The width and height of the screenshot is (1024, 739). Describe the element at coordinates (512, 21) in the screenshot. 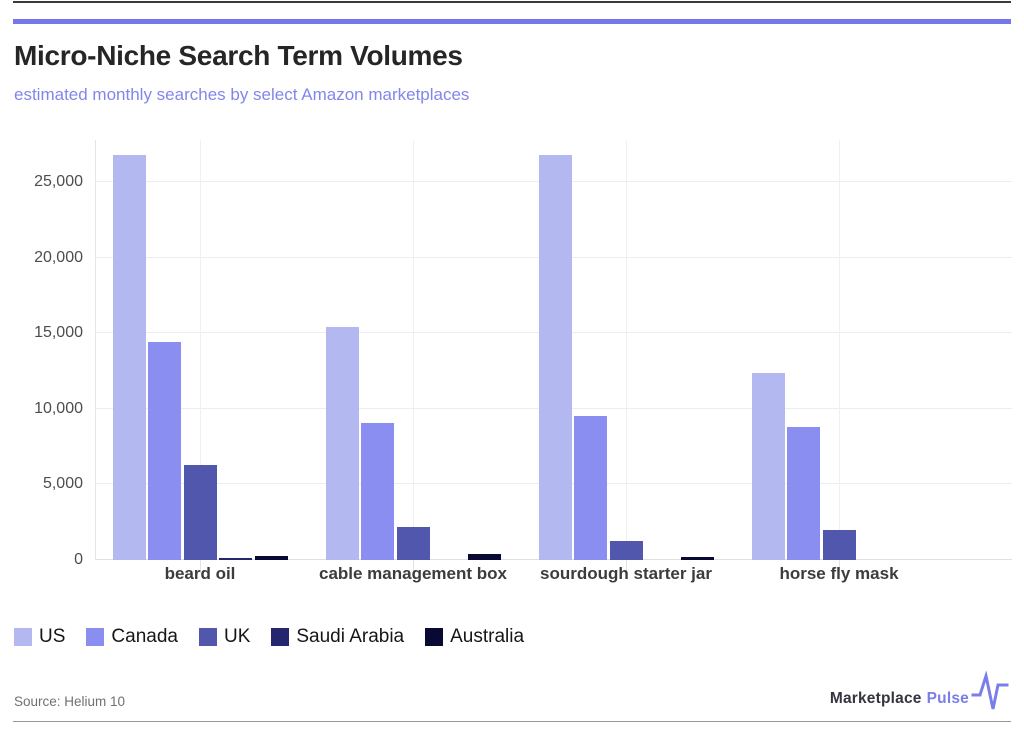

I see `accent-border-line` at that location.